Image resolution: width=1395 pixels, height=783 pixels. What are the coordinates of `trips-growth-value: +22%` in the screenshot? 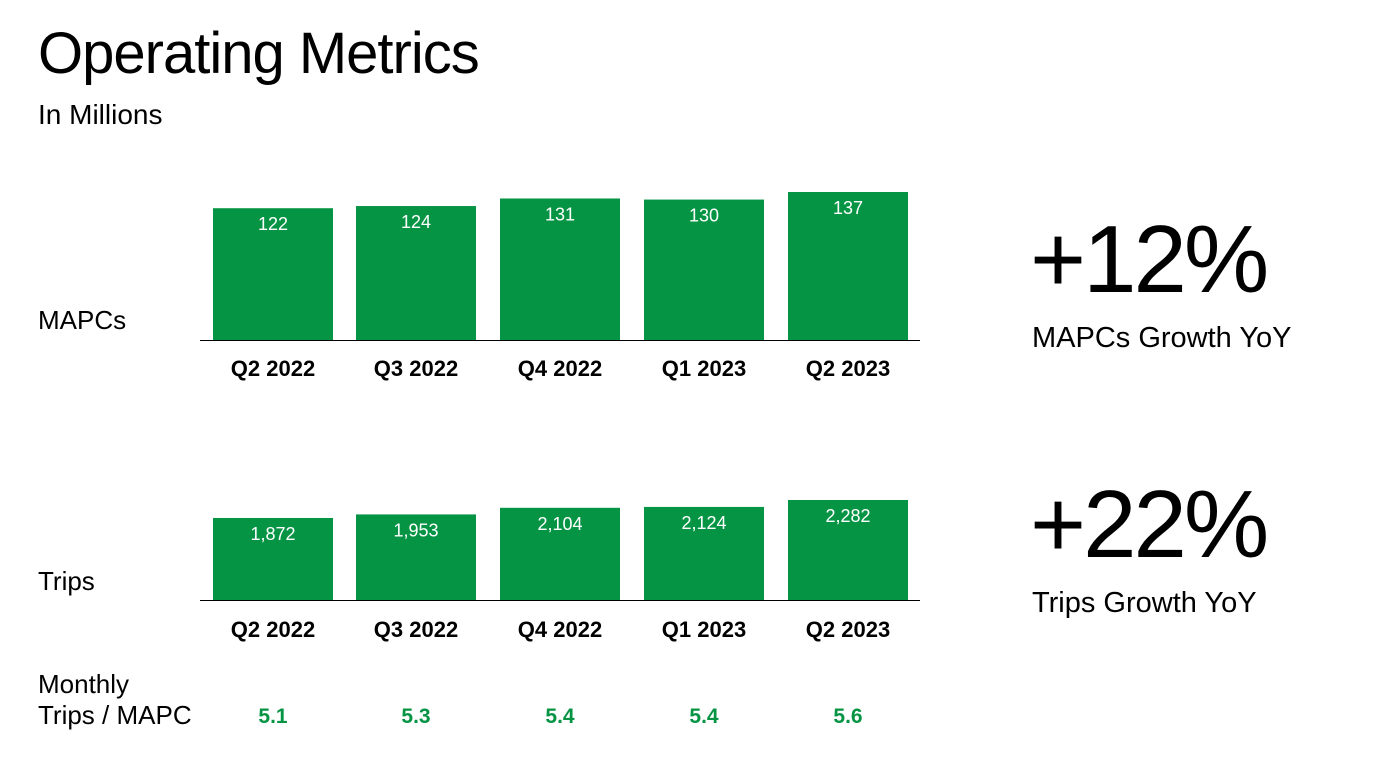 It's located at (1149, 524).